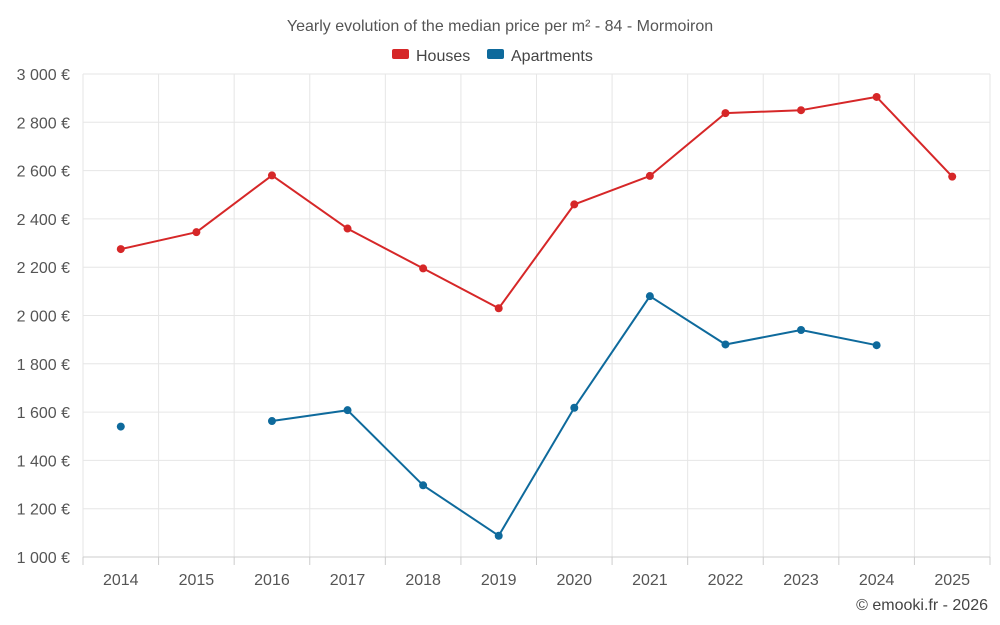 The height and width of the screenshot is (625, 1000). What do you see at coordinates (922, 605) in the screenshot?
I see `credit-text: © emooki.fr - 2026` at bounding box center [922, 605].